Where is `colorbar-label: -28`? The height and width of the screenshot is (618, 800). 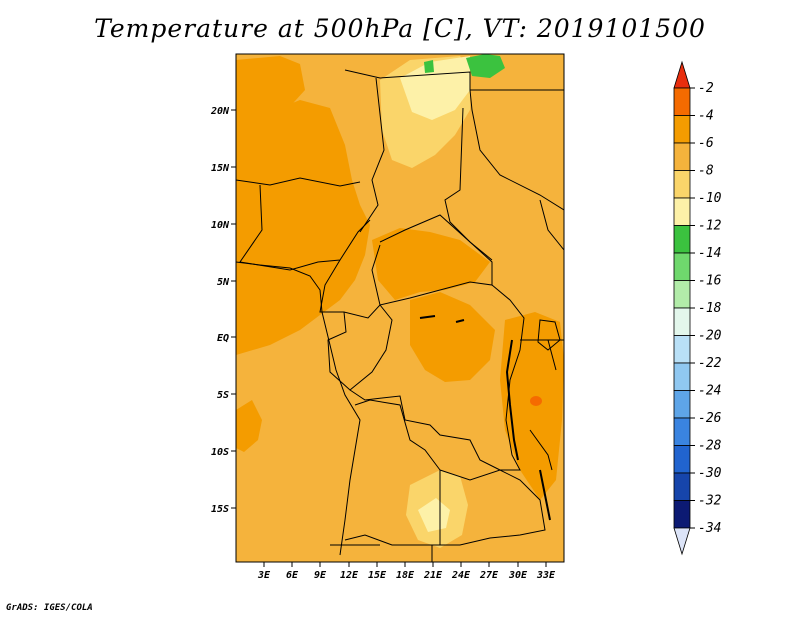
colorbar-label: -28 is located at coordinates (710, 446).